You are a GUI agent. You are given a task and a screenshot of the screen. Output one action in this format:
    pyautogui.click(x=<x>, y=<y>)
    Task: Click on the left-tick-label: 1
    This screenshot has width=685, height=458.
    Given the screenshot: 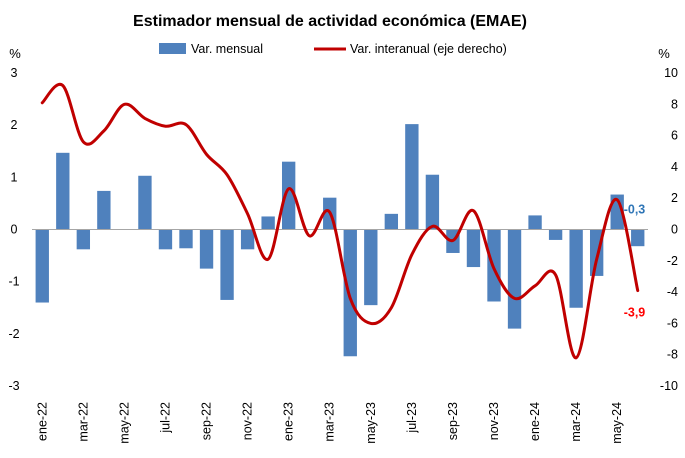 What is the action you would take?
    pyautogui.click(x=14, y=177)
    